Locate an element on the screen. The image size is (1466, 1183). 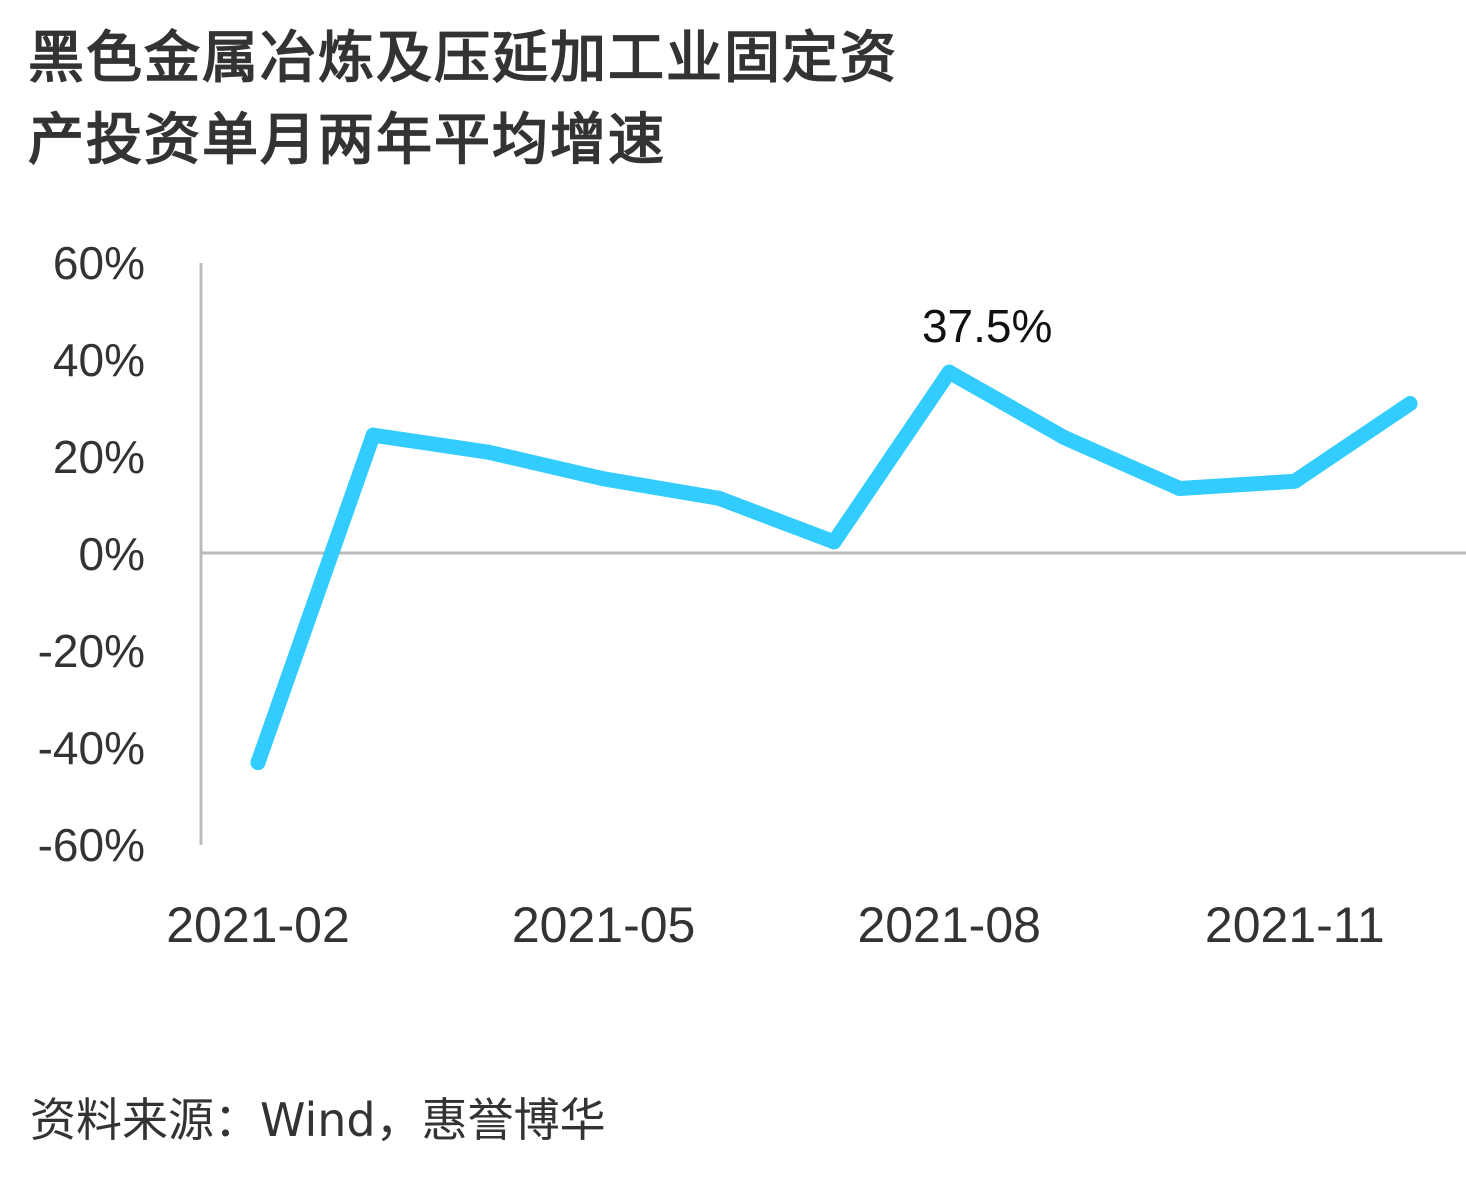
x-tick-label: 2021-02 is located at coordinates (258, 925).